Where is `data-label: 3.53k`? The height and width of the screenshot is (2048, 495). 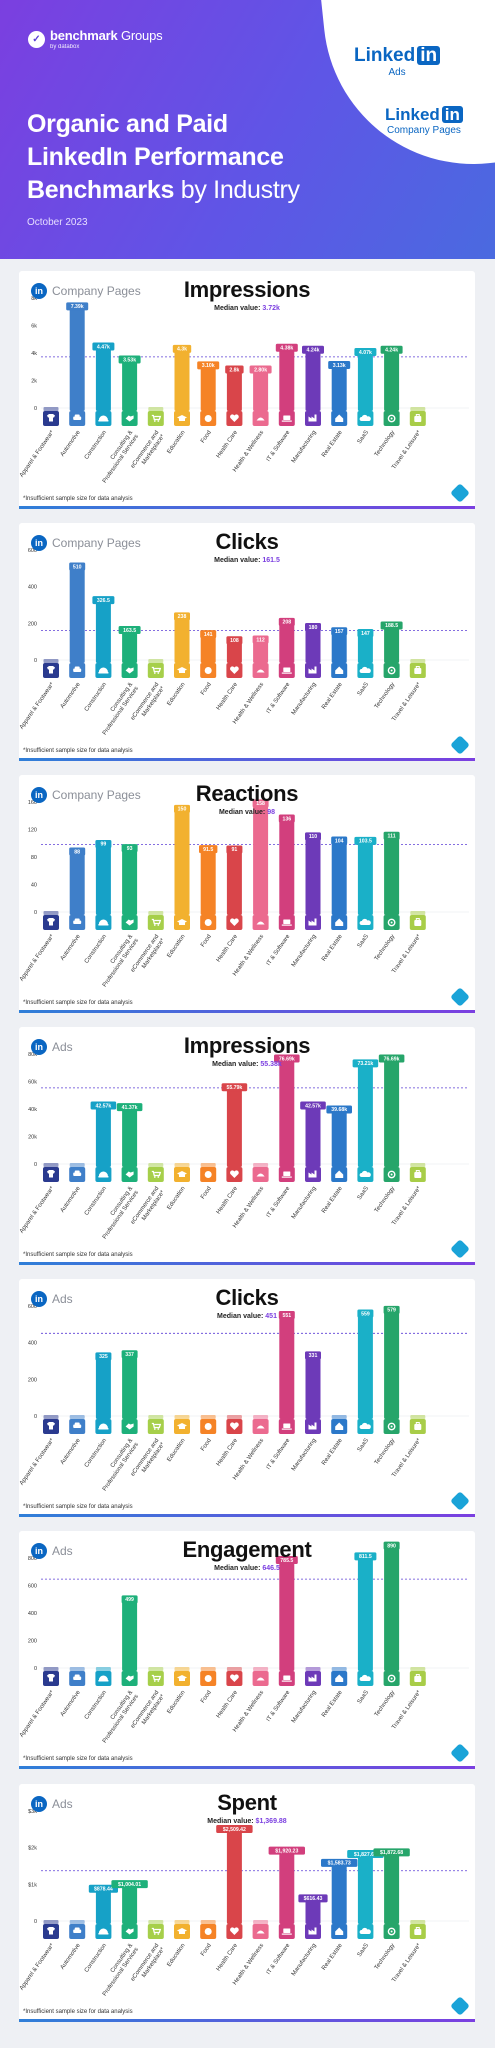
data-label: 3.53k is located at coordinates (129, 360).